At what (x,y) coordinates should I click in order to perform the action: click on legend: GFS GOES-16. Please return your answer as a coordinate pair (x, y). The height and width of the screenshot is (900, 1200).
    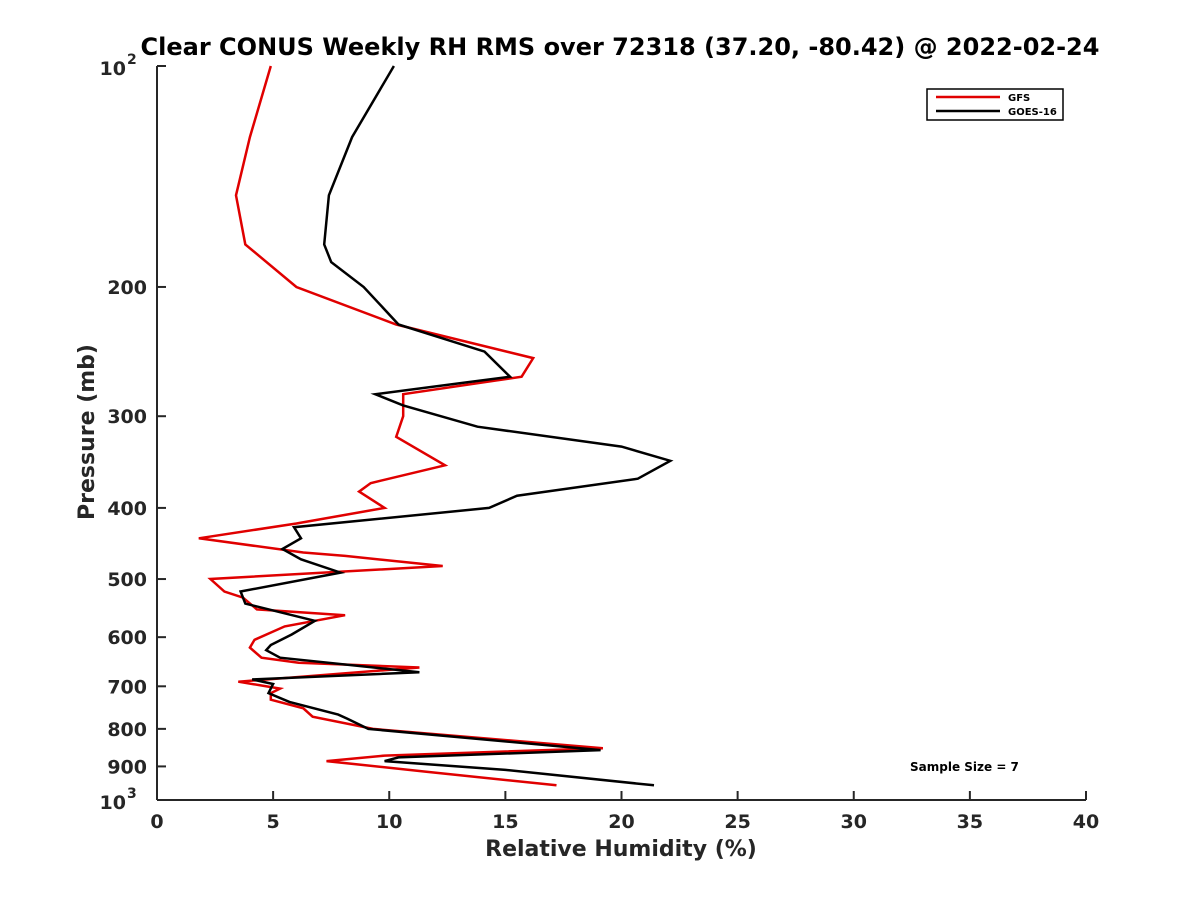
    Looking at the image, I should click on (995, 104).